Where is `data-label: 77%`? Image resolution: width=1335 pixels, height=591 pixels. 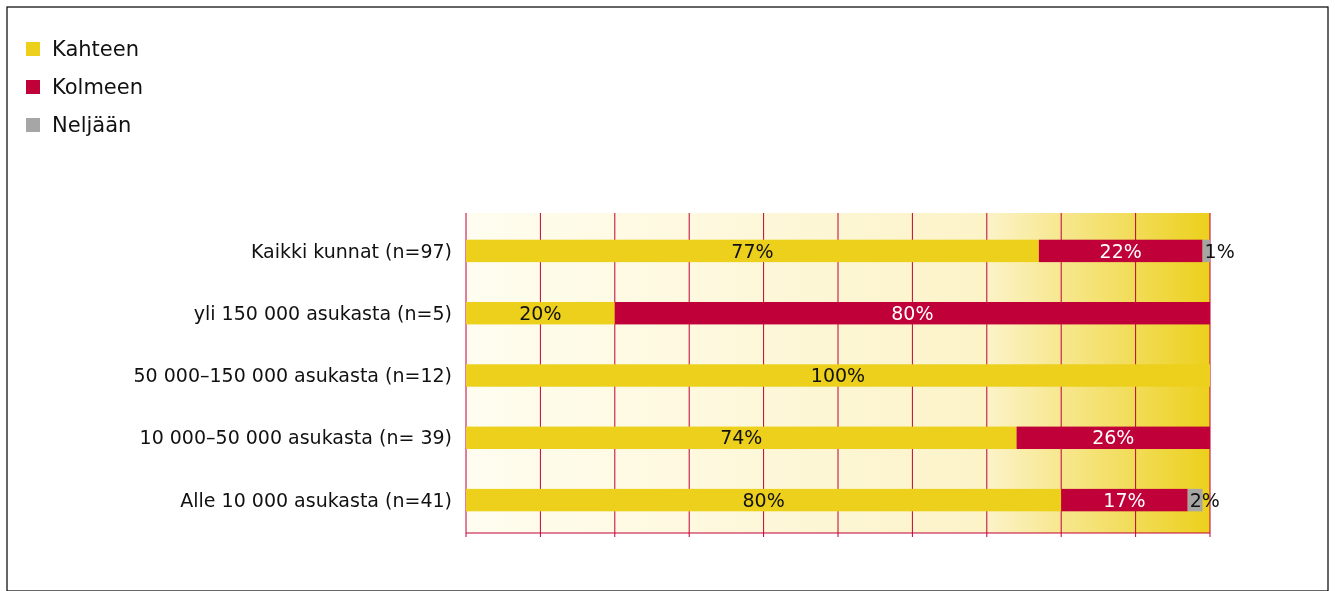
data-label: 77% is located at coordinates (752, 250).